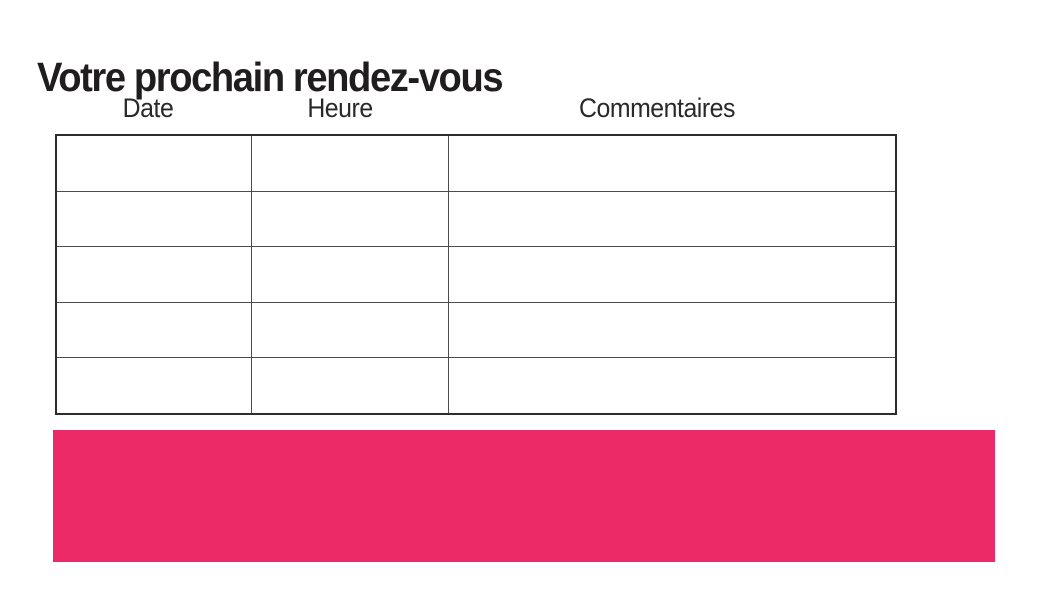  I want to click on column-header-commentaires: Commentaires, so click(657, 108).